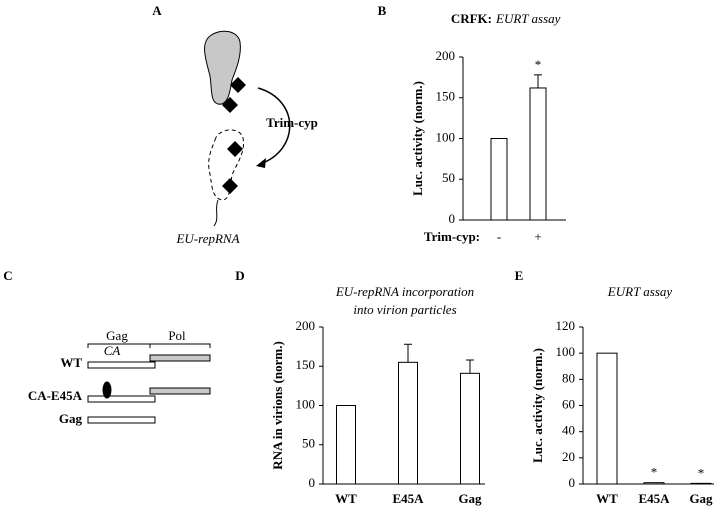 This screenshot has height=522, width=715. Describe the element at coordinates (568, 403) in the screenshot. I see `y-tick-label: 60` at that location.